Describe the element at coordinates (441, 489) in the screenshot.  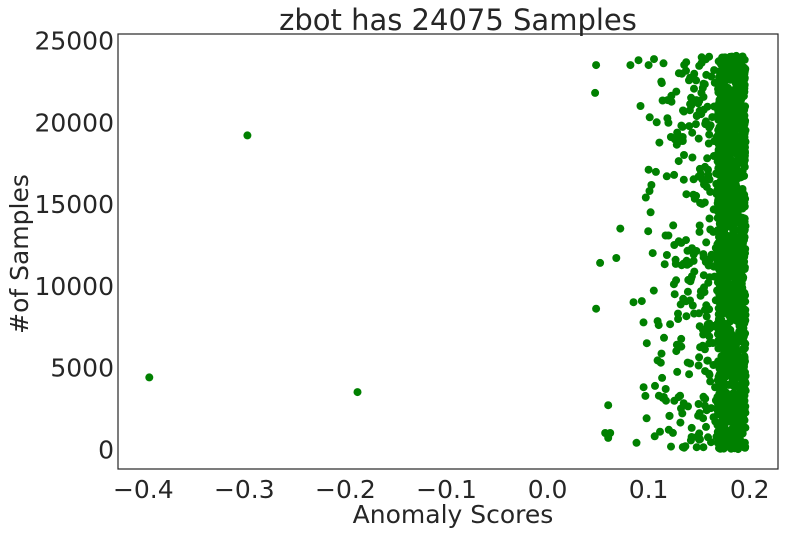
I see `x-axis: −0.4 −0.3 −0.2 −0.1 0.0 0.1 0.2` at that location.